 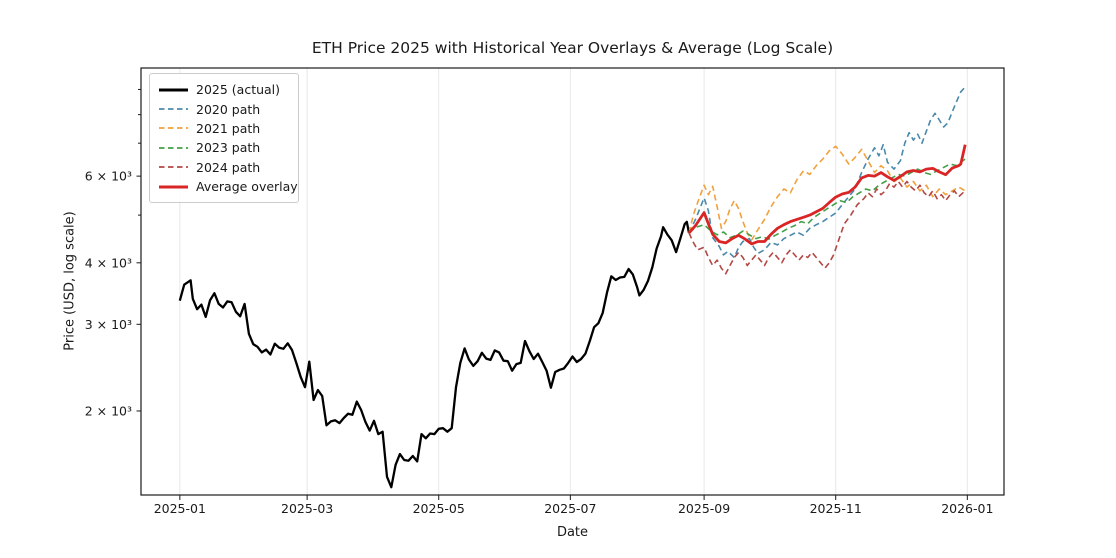 What do you see at coordinates (108, 410) in the screenshot?
I see `y-tick-label: 2 × 10³` at bounding box center [108, 410].